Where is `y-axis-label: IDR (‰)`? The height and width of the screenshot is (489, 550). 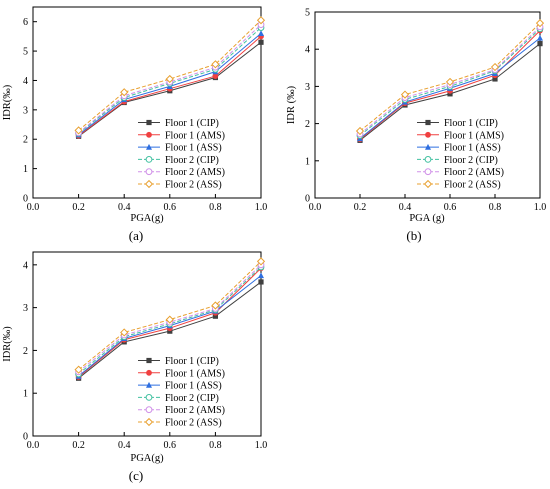 y-axis-label: IDR (‰) is located at coordinates (291, 104).